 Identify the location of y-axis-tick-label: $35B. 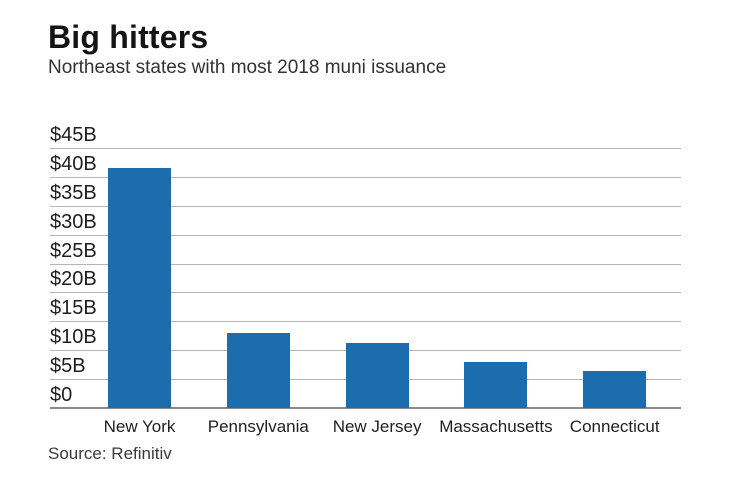
(73, 192).